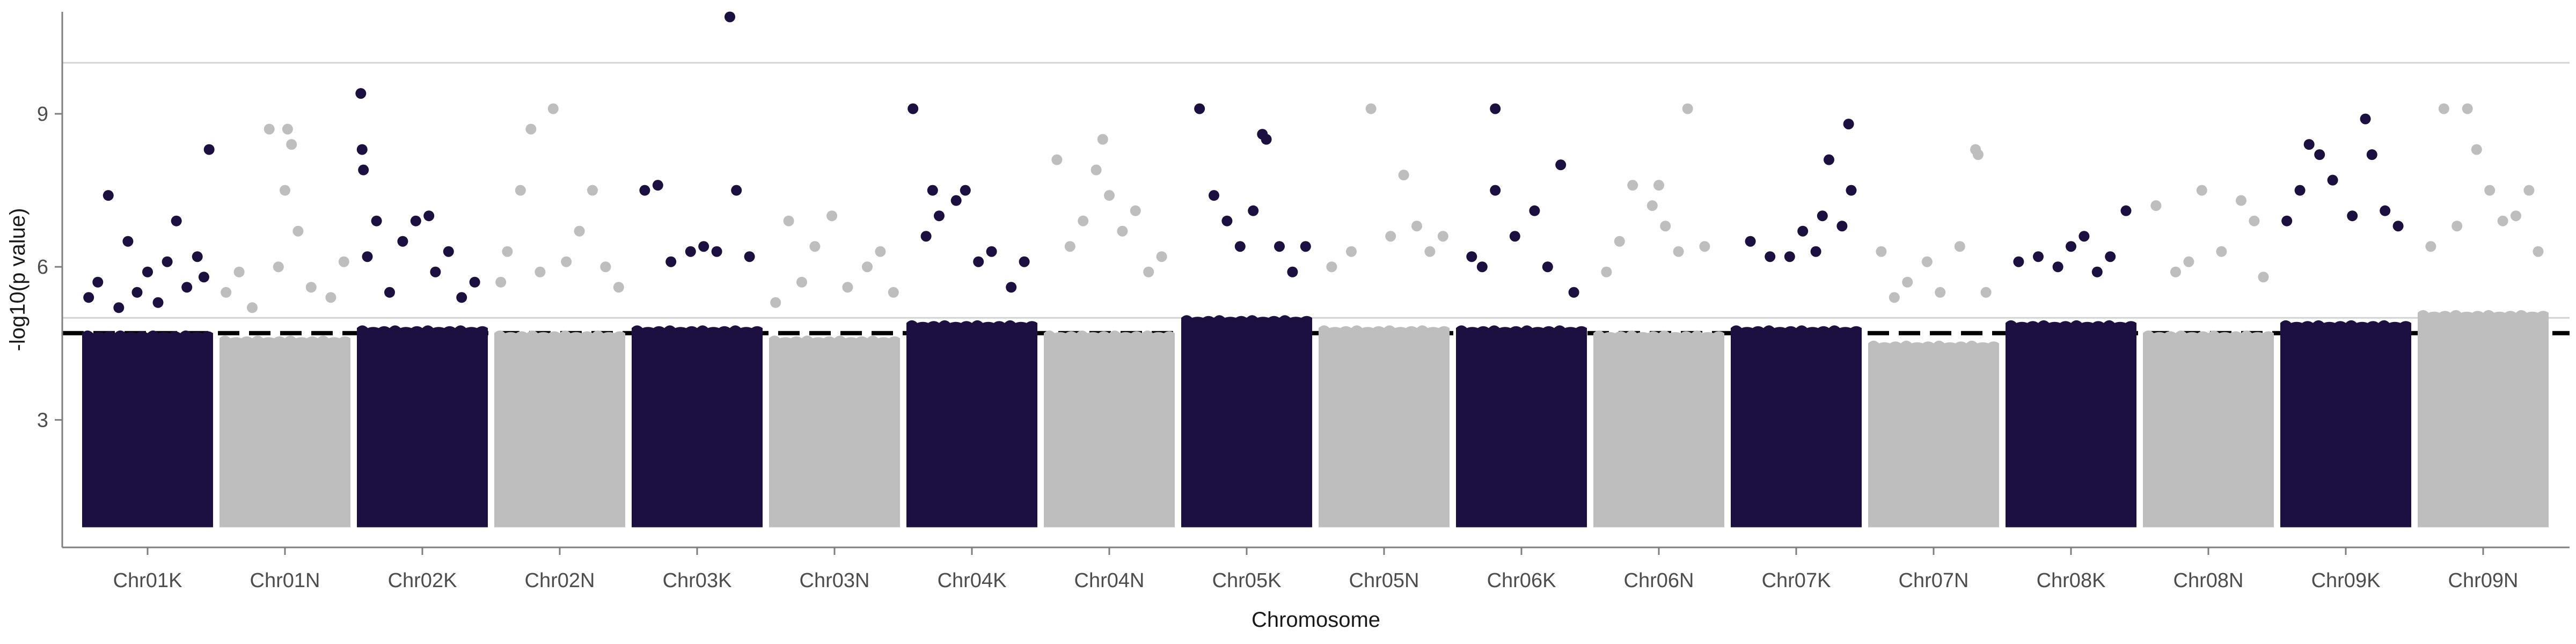 The width and height of the screenshot is (2576, 644). What do you see at coordinates (1521, 580) in the screenshot?
I see `x-tick-label-Chr06K: Chr06K` at bounding box center [1521, 580].